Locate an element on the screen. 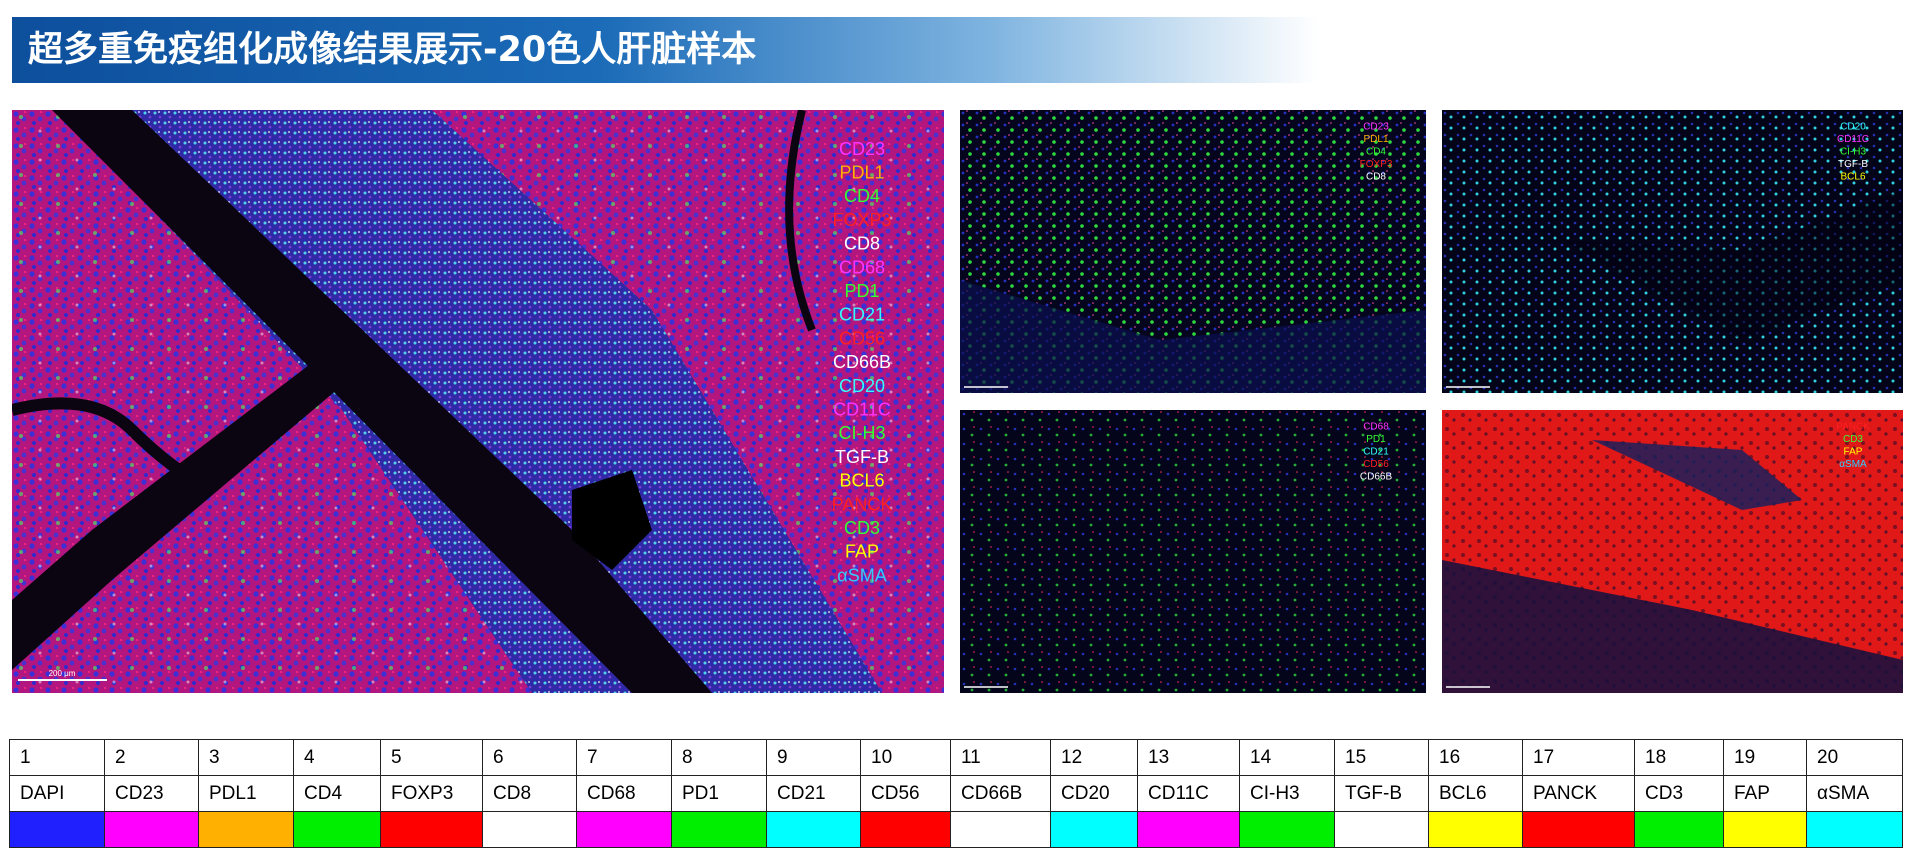  channel-name: FOXP3 is located at coordinates (431, 793).